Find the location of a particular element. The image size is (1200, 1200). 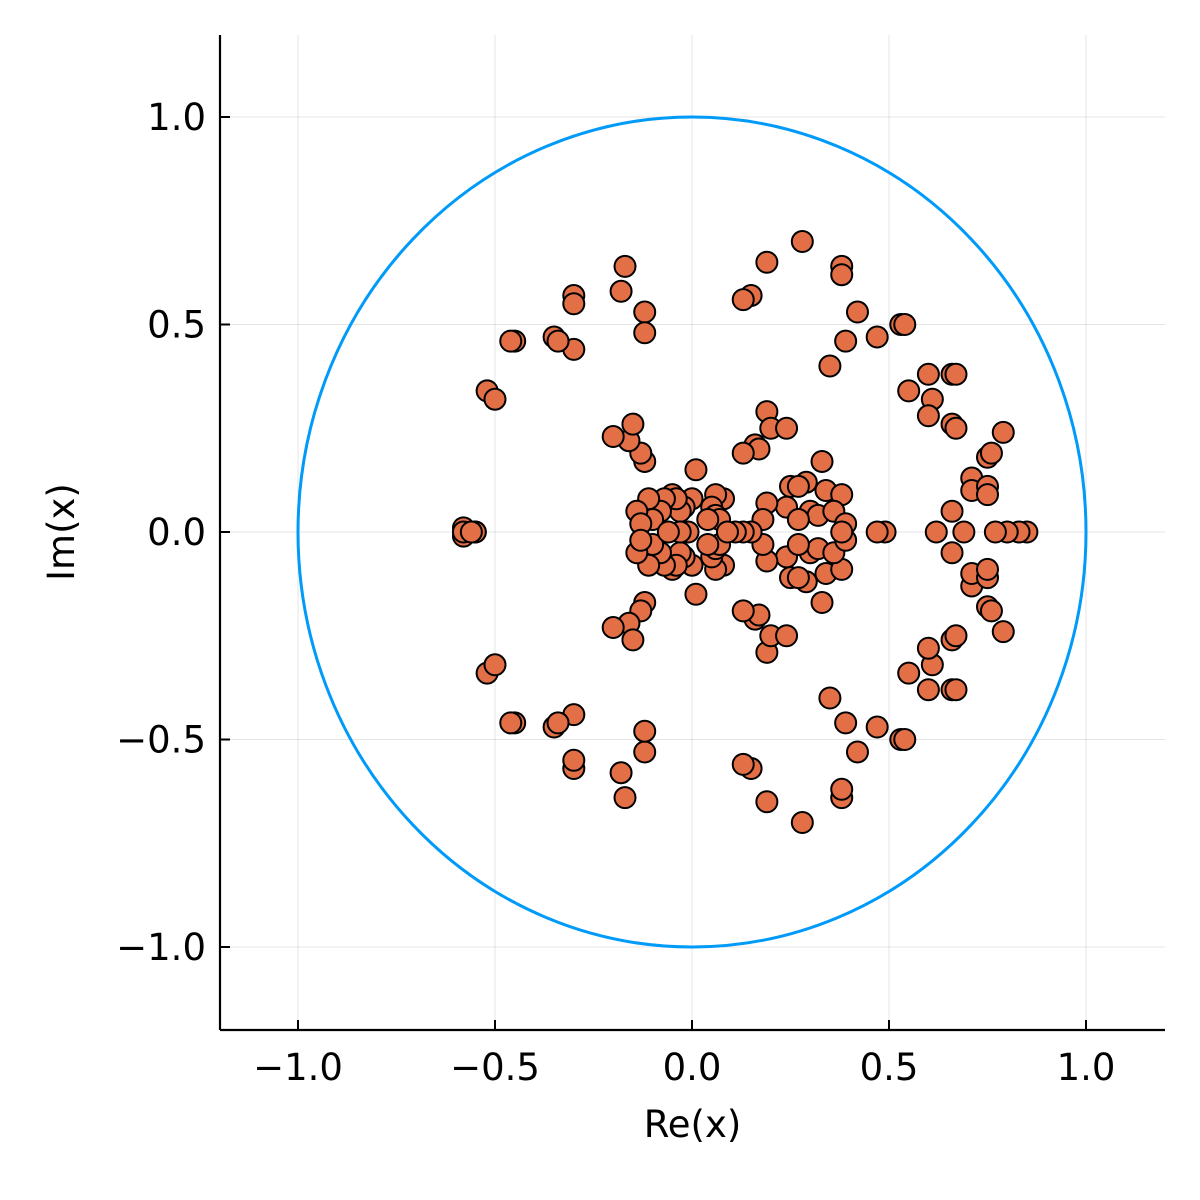

y-tick-label: −0.5 is located at coordinates (161, 740).